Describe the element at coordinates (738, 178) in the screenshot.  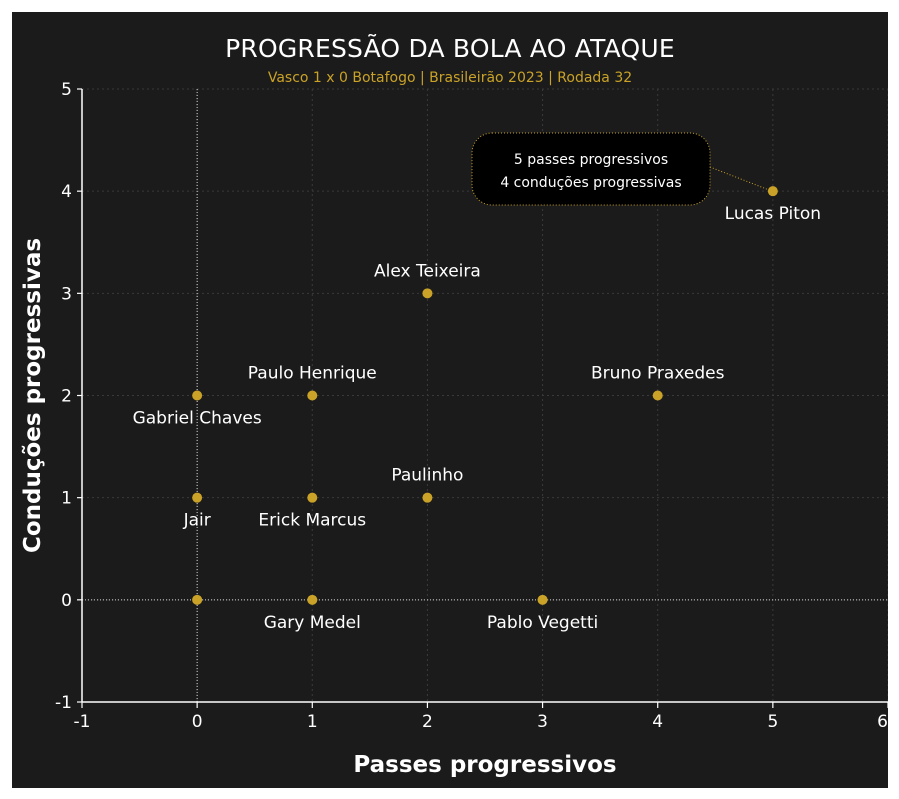
I see `annotation-connector` at that location.